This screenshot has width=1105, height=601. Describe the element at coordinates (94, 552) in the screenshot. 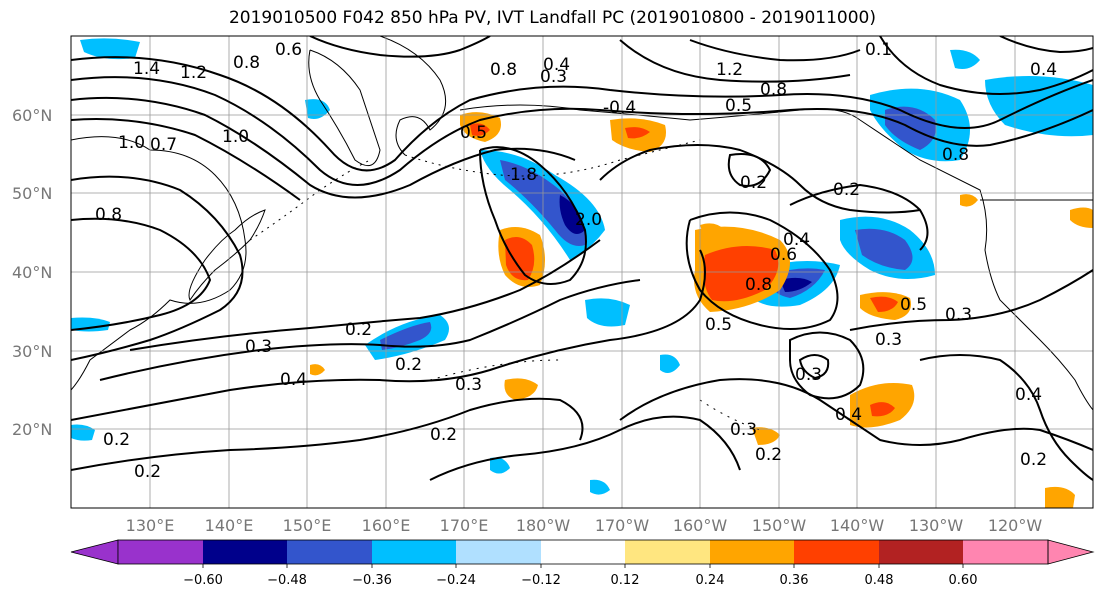

I see `colorbar-extend-min` at that location.